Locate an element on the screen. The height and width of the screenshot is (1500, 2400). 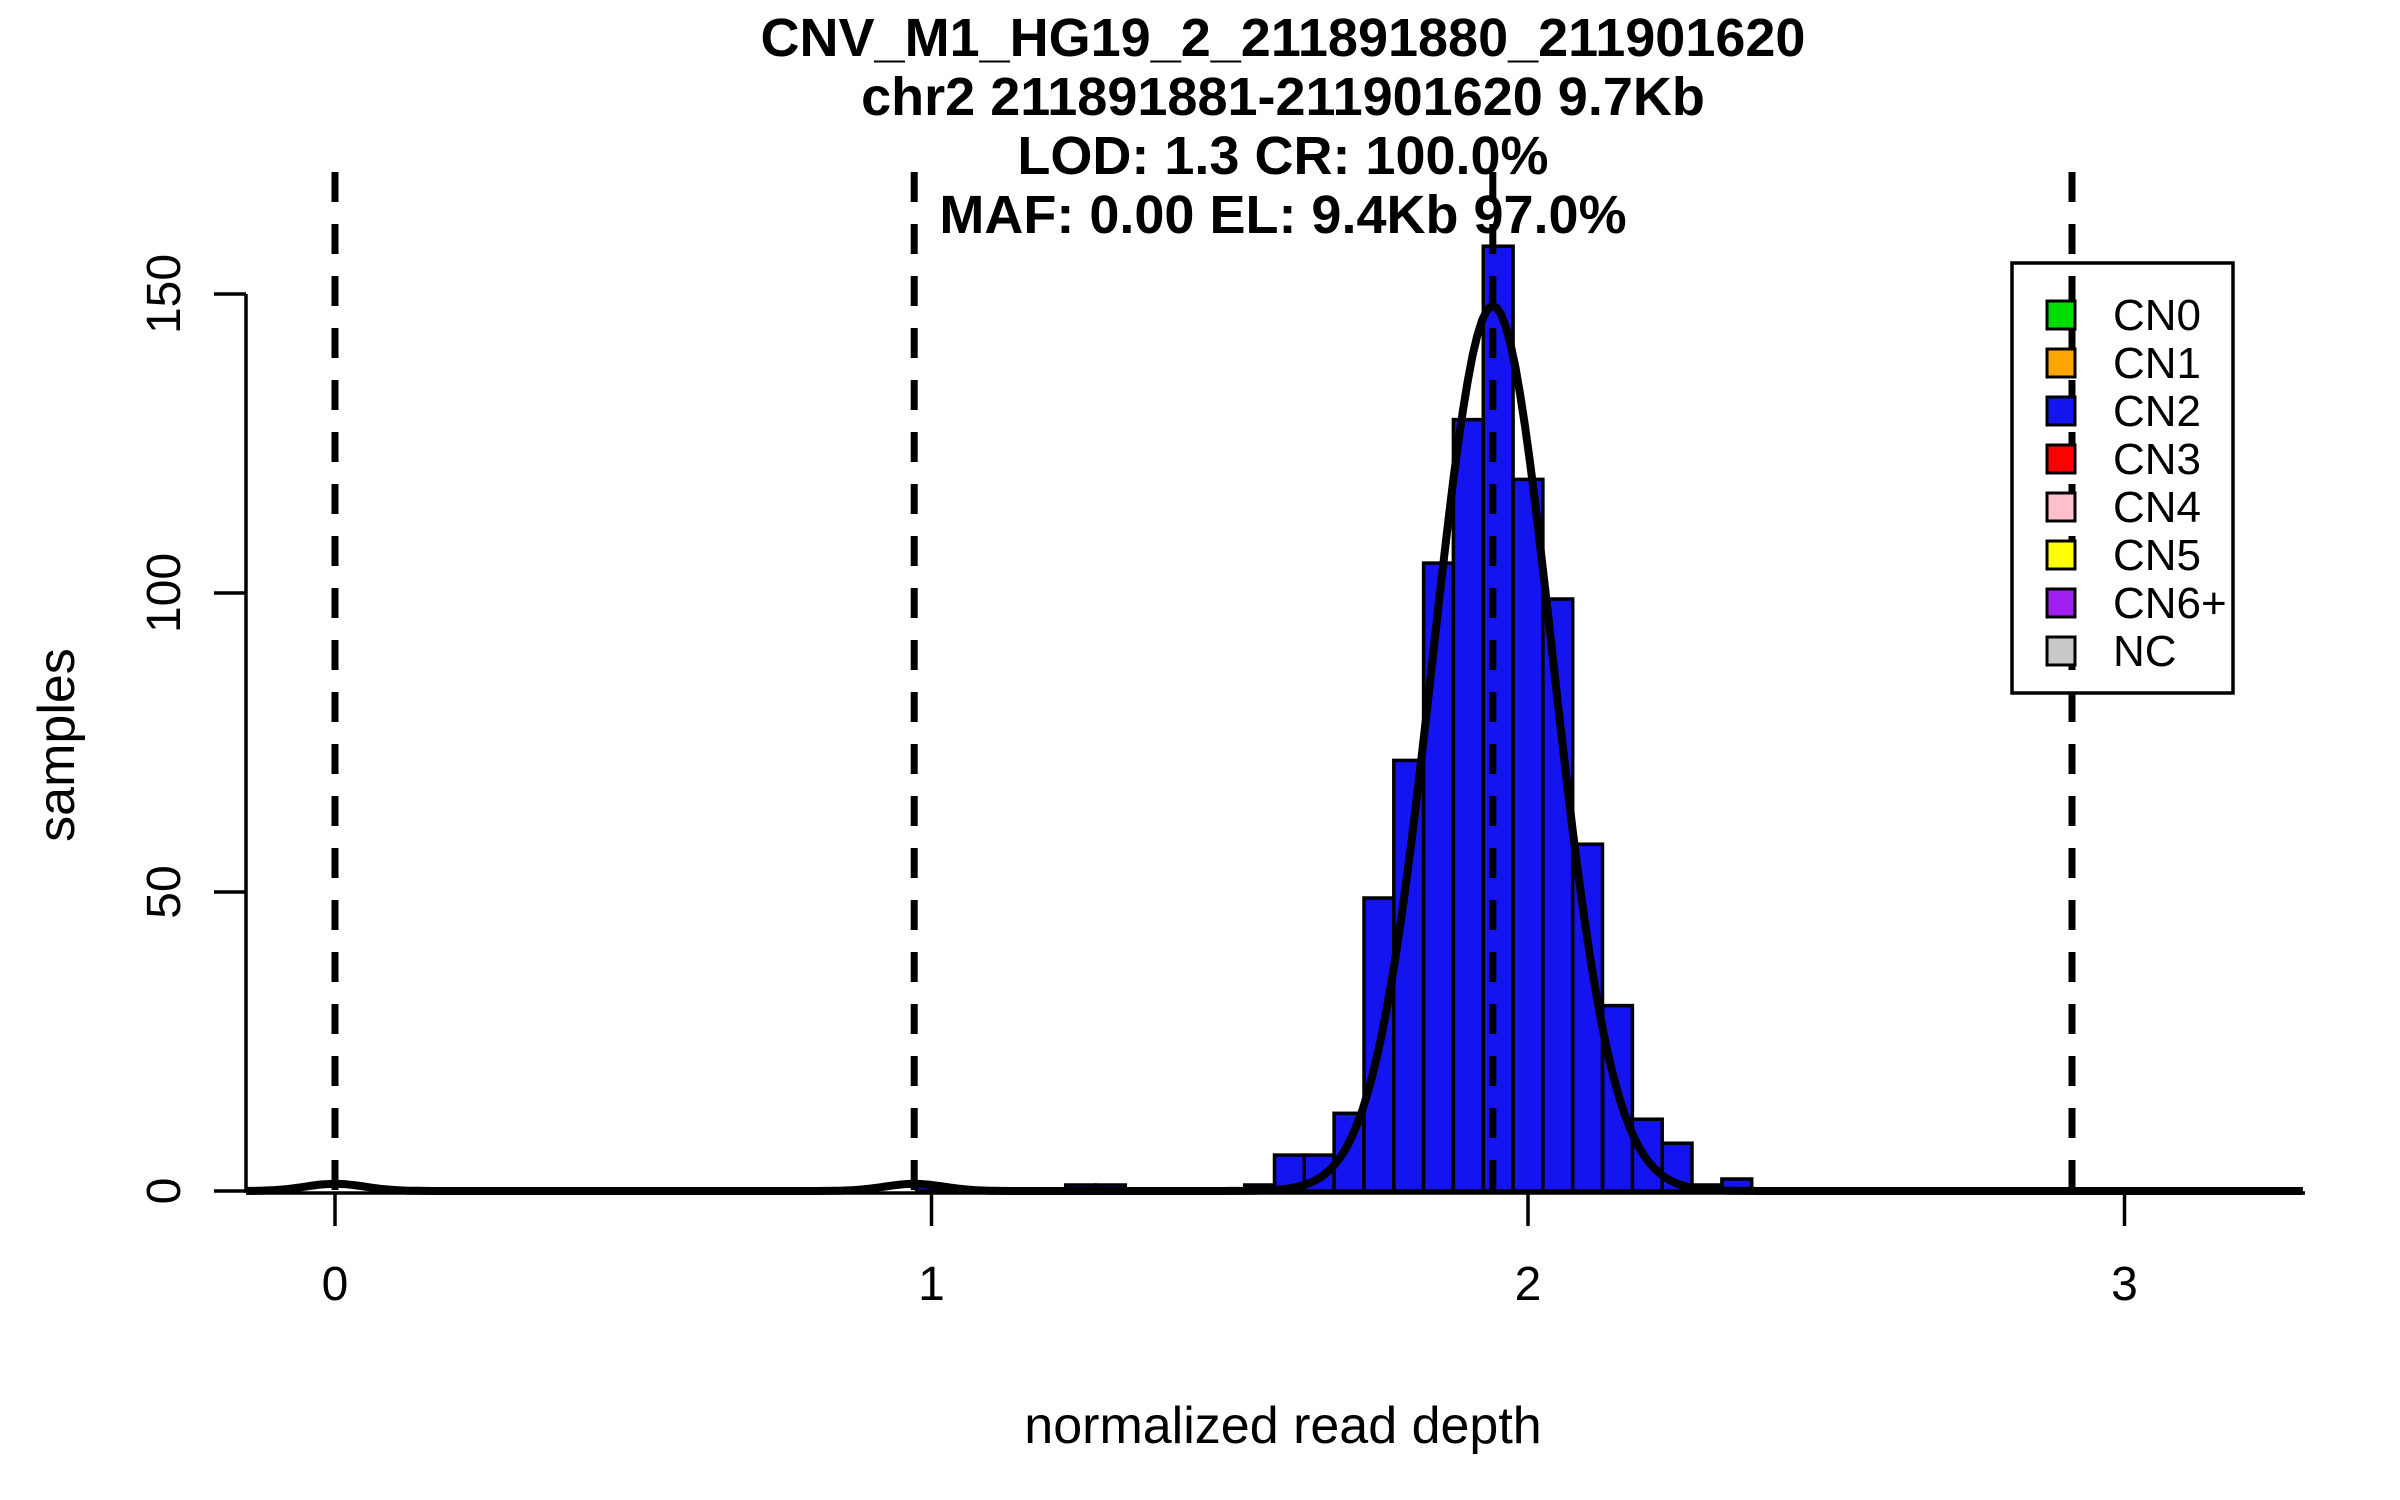
x-tick-label: 0 is located at coordinates (335, 1284).